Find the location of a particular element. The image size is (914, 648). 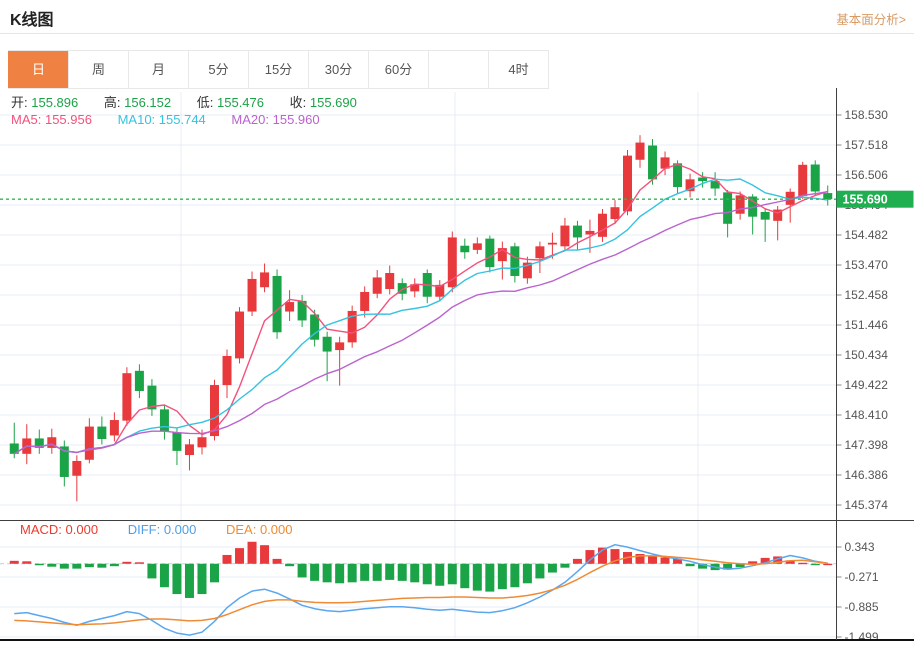

tab-spacer is located at coordinates (458, 69).